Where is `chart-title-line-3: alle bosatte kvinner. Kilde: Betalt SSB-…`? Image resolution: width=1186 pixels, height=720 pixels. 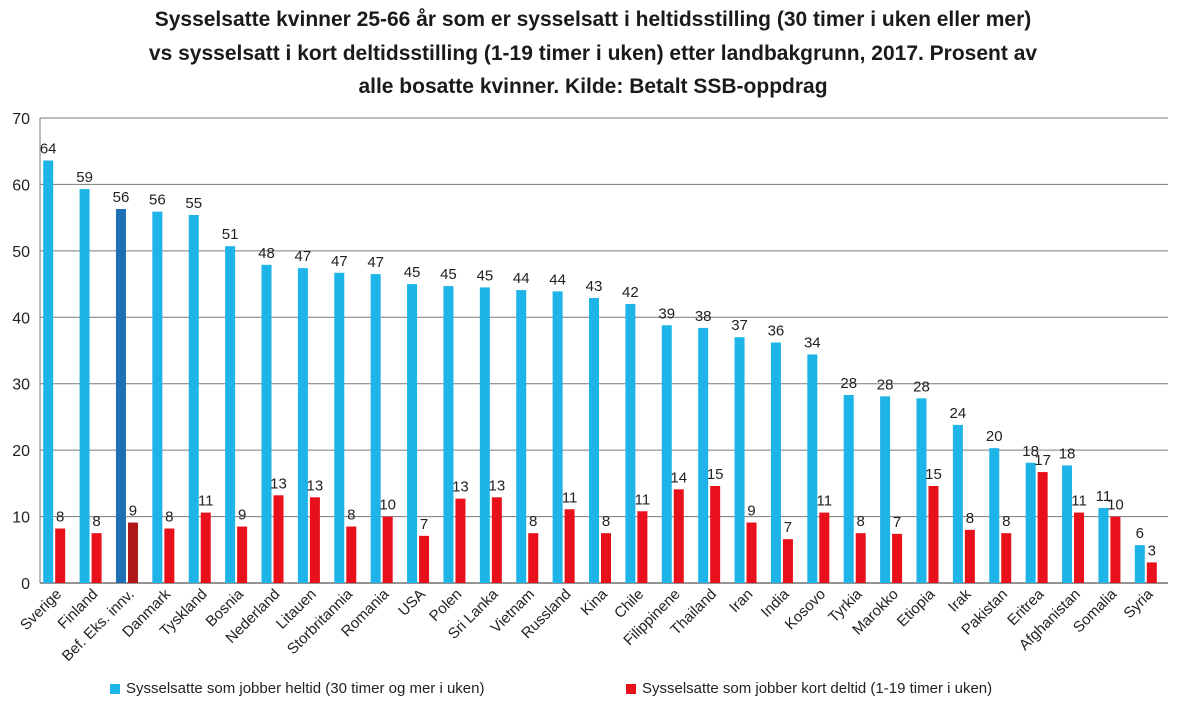 chart-title-line-3: alle bosatte kvinner. Kilde: Betalt SSB-… is located at coordinates (593, 86).